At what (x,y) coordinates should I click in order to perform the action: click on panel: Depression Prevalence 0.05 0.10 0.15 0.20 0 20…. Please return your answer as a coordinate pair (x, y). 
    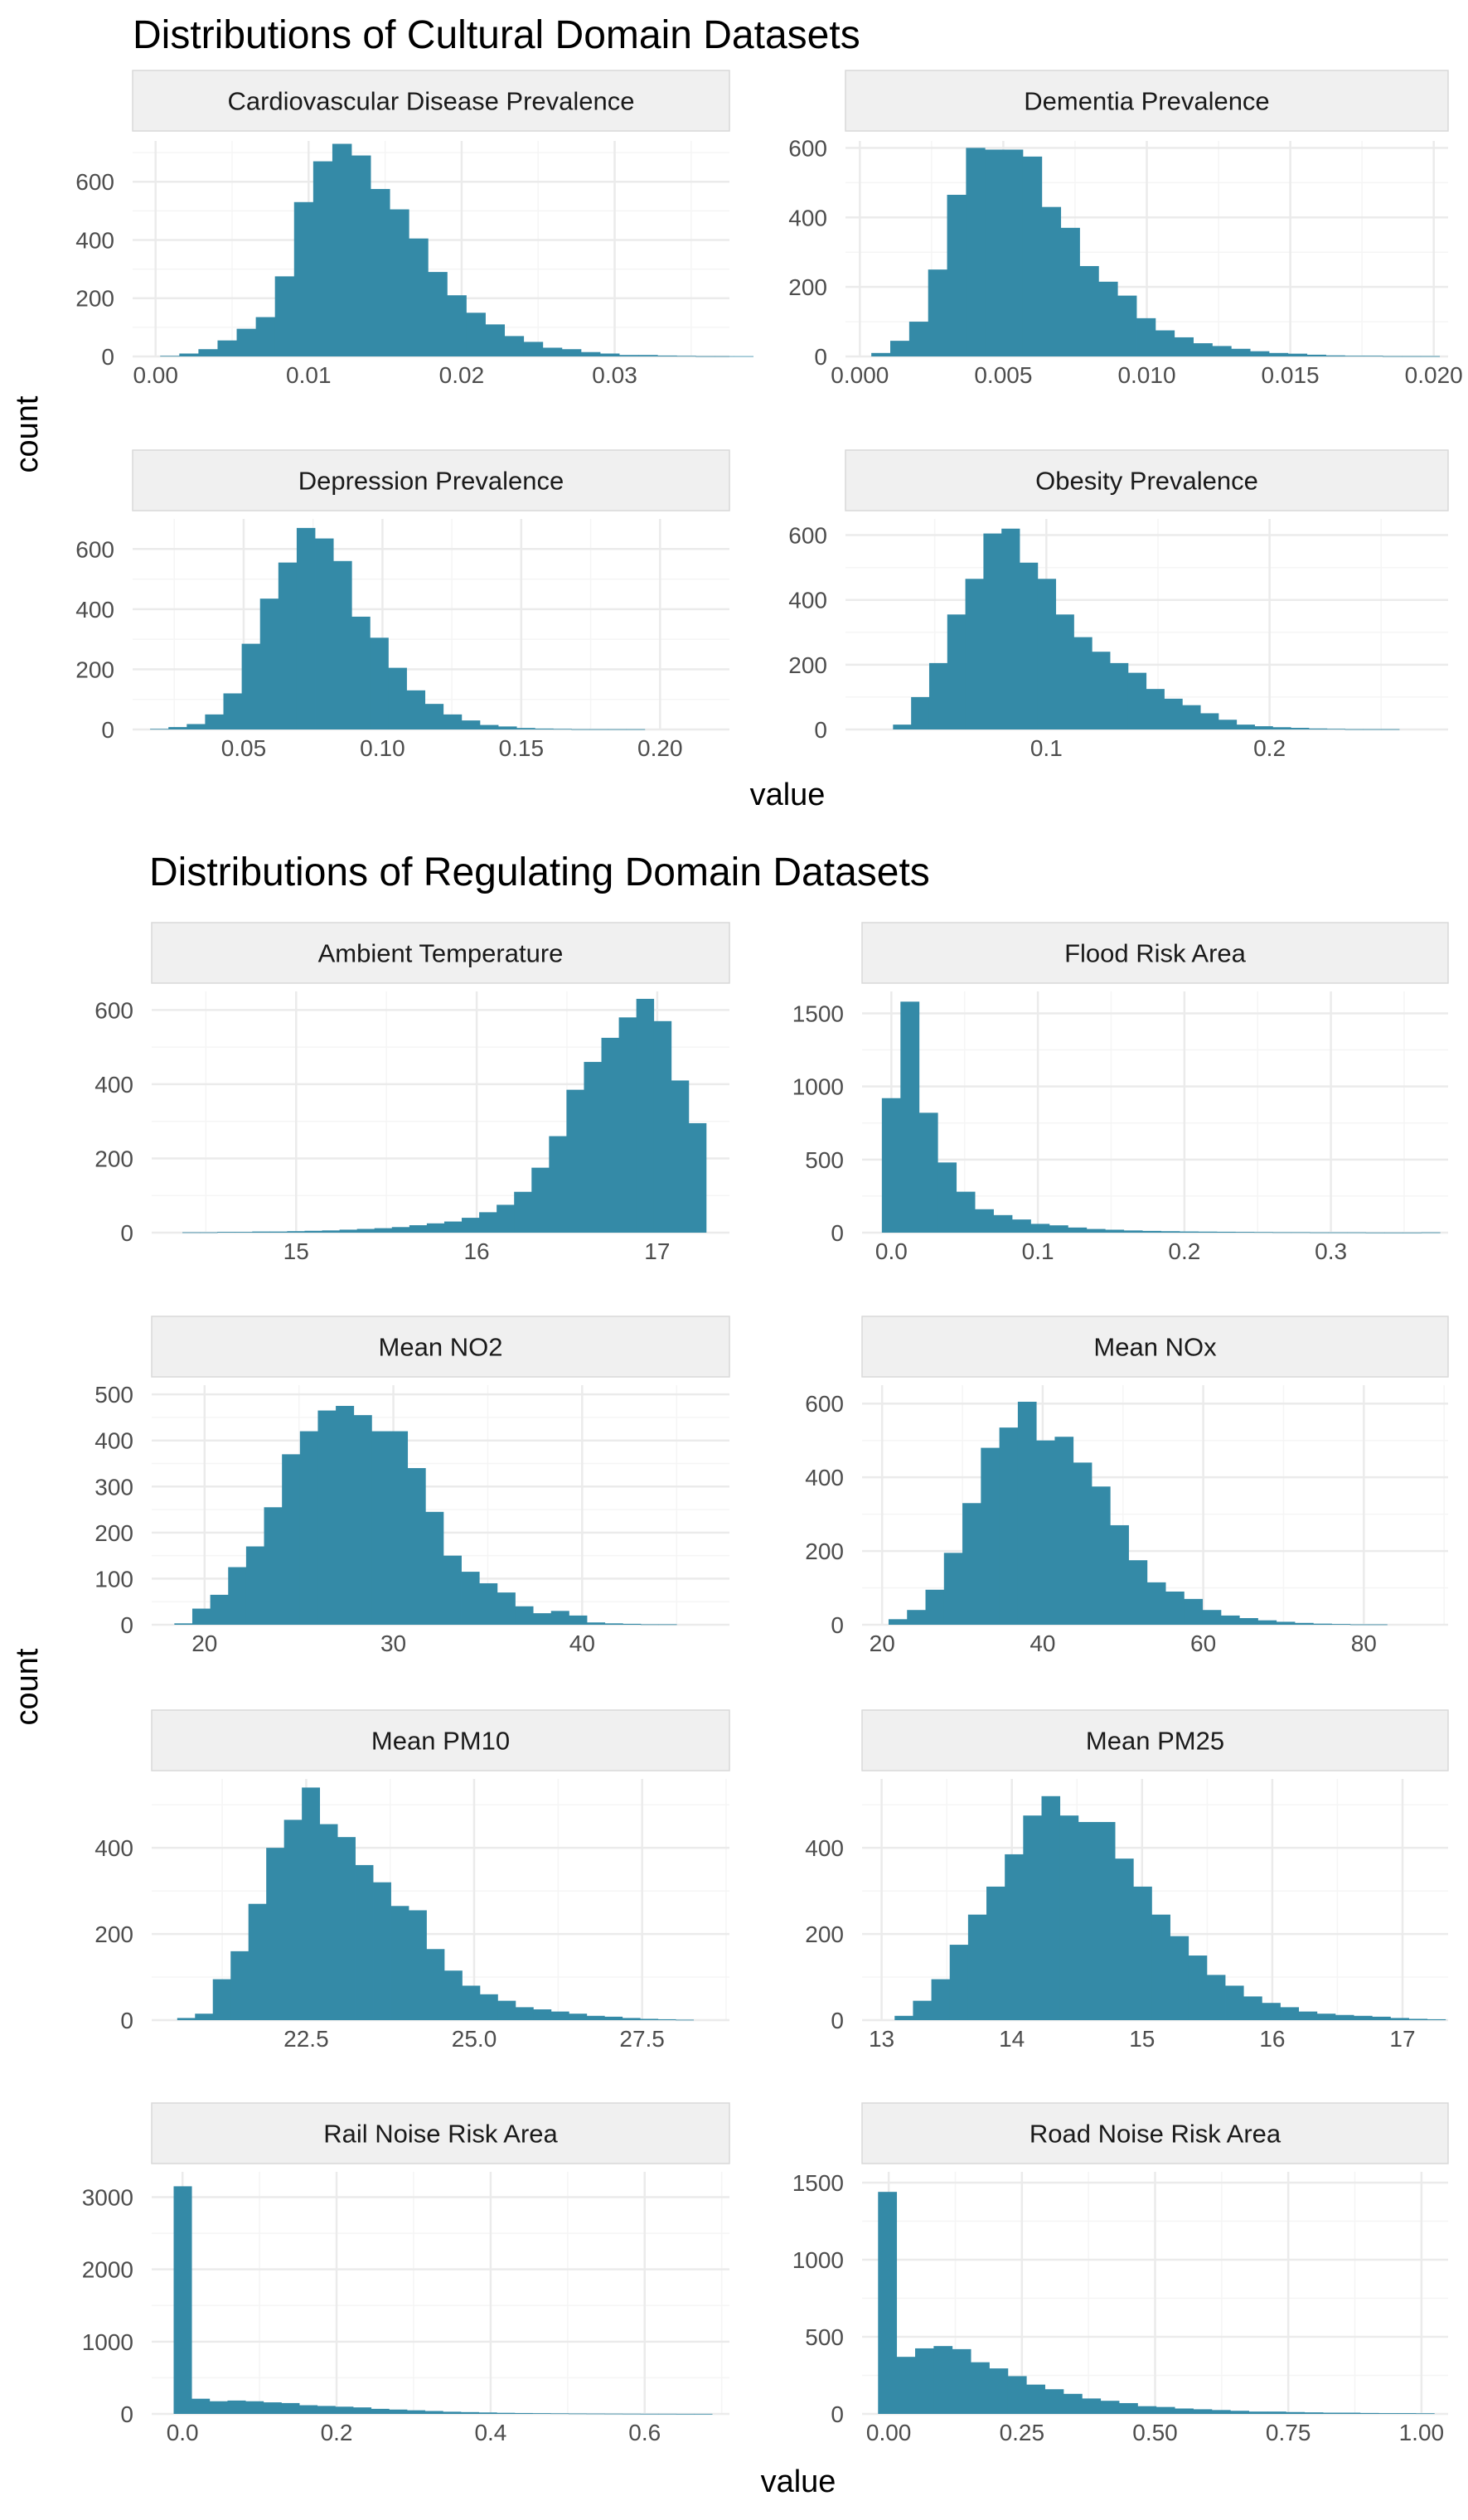
    Looking at the image, I should click on (402, 605).